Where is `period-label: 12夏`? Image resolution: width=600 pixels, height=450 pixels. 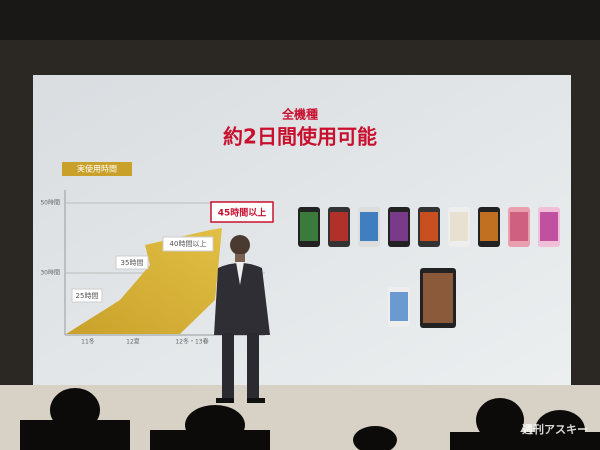
period-label: 12夏 is located at coordinates (133, 342).